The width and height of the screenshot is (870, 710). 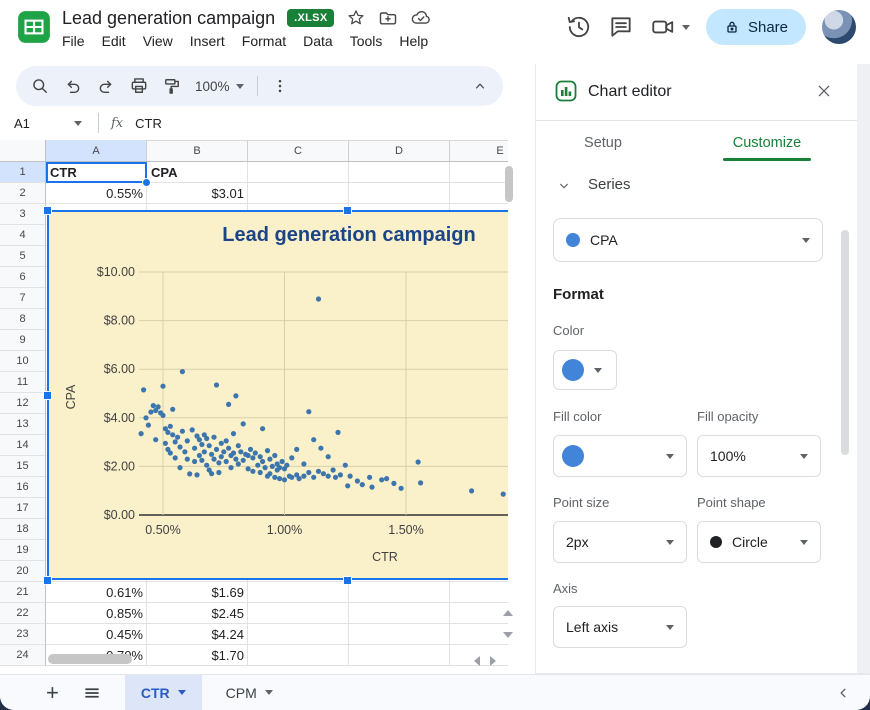 What do you see at coordinates (23, 655) in the screenshot?
I see `row-header-24: 24` at bounding box center [23, 655].